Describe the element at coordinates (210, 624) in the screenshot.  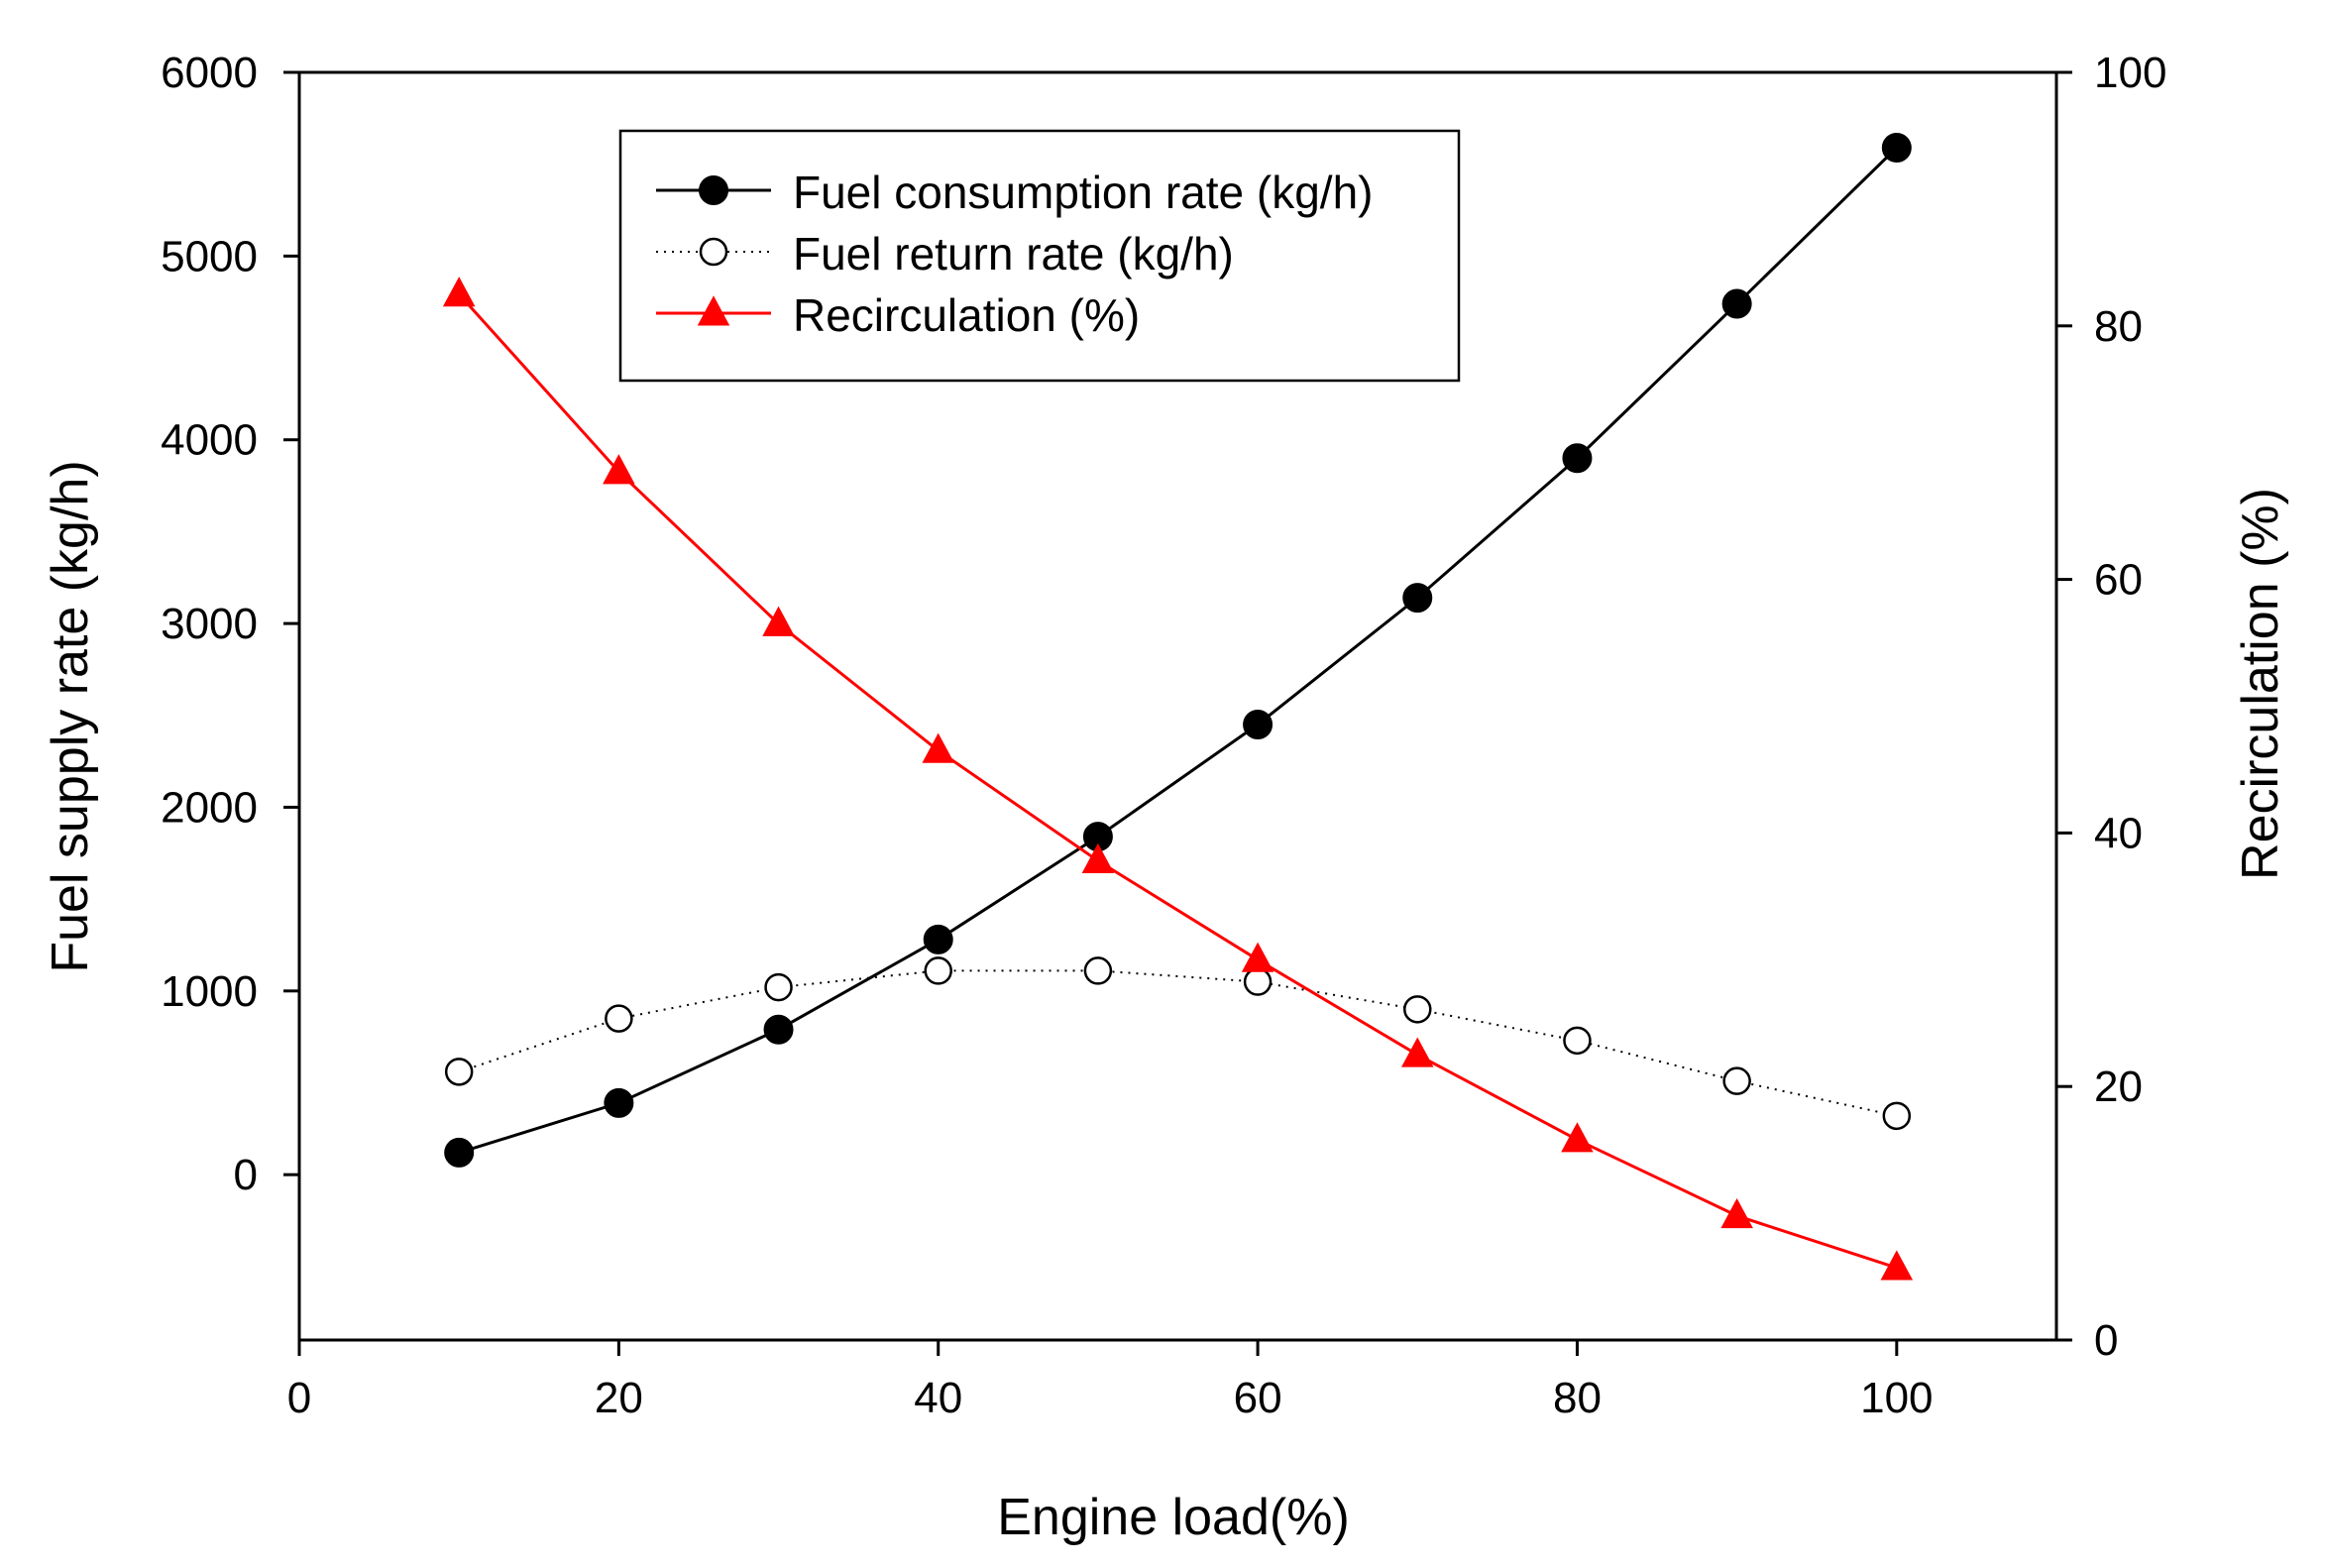
I see `y-tick-label: 3000` at that location.